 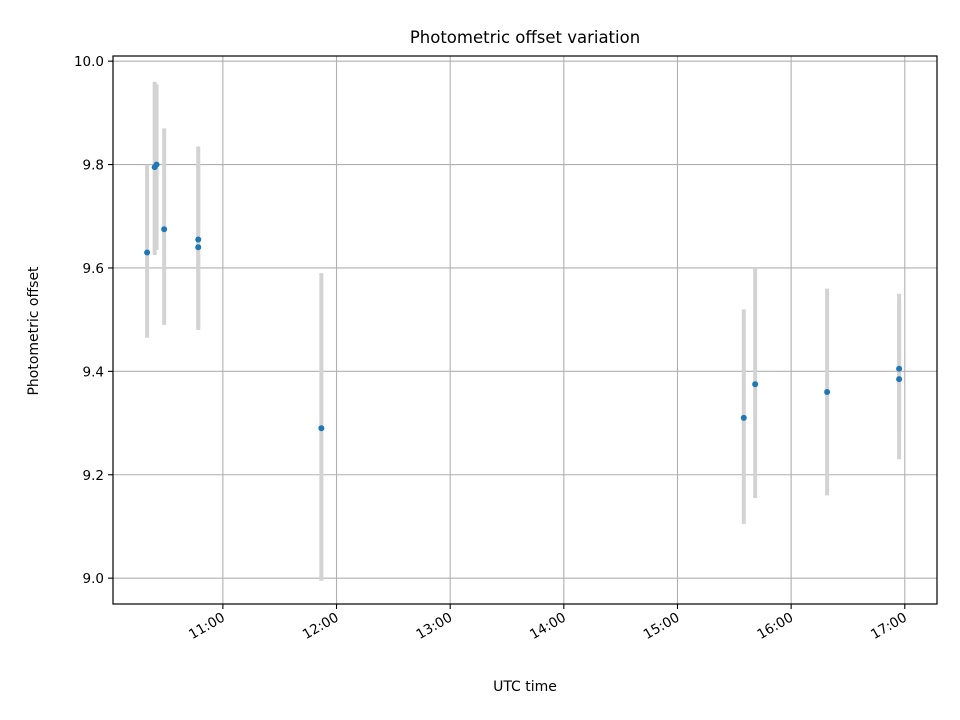 What do you see at coordinates (525, 687) in the screenshot?
I see `x-axis-label: UTC time` at bounding box center [525, 687].